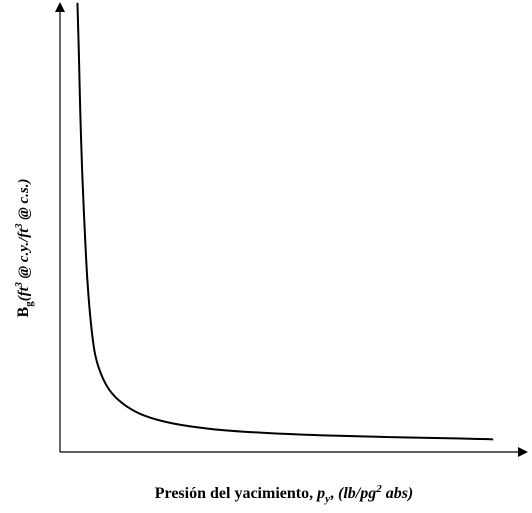 The image size is (532, 513). What do you see at coordinates (29, 304) in the screenshot?
I see `y-axis-label-main-sub: g` at bounding box center [29, 304].